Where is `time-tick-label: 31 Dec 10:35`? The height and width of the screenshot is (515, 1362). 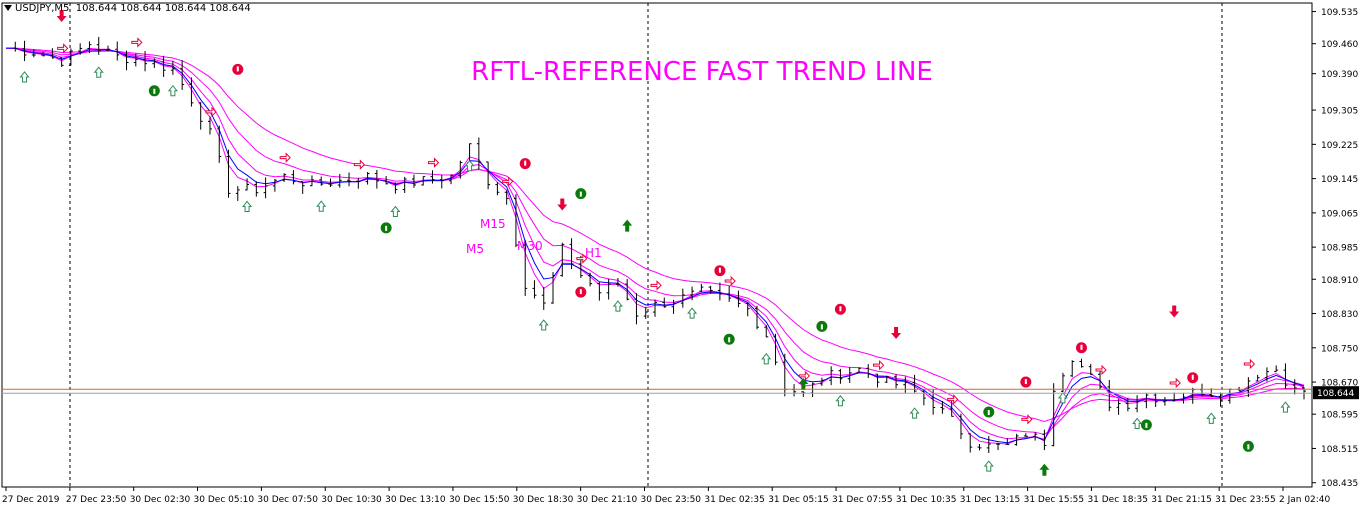 time-tick-label: 31 Dec 10:35 is located at coordinates (926, 500).